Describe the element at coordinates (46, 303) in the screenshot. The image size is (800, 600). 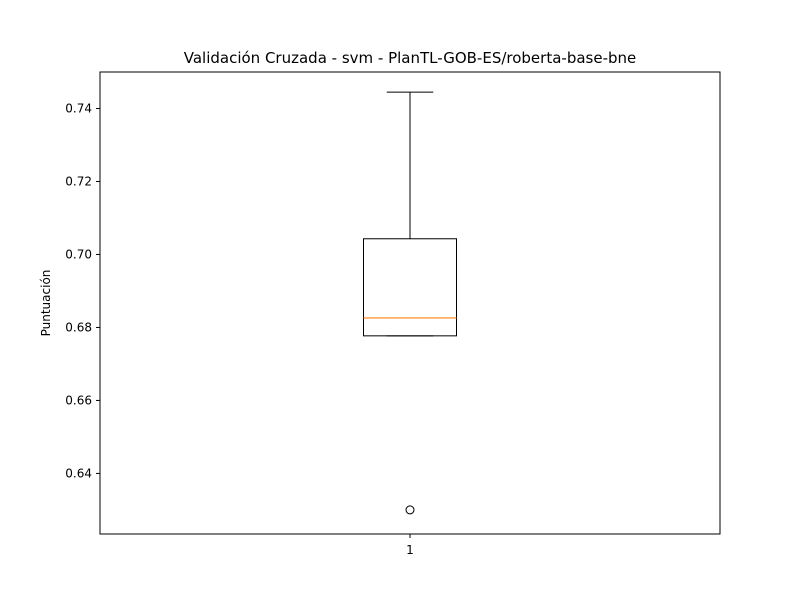
I see `y-axis-label: Puntuación` at that location.